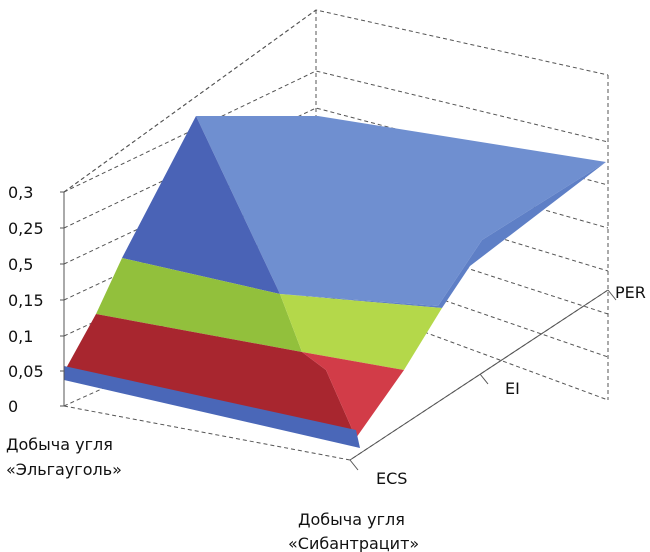 The image size is (650, 552). I want to click on surface-top-blue-left, so click(201, 205).